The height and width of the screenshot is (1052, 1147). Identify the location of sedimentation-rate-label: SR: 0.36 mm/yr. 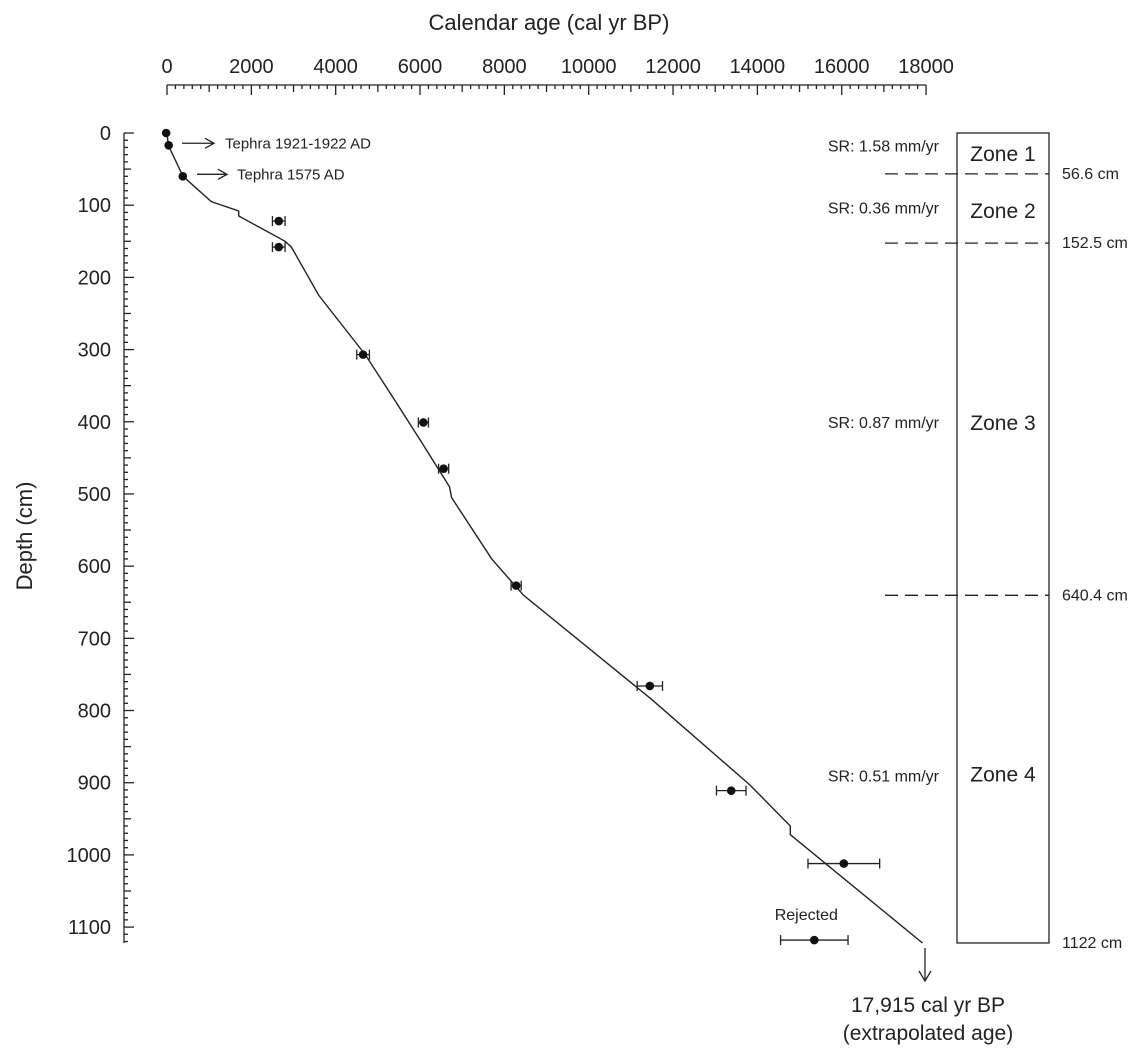
(884, 208).